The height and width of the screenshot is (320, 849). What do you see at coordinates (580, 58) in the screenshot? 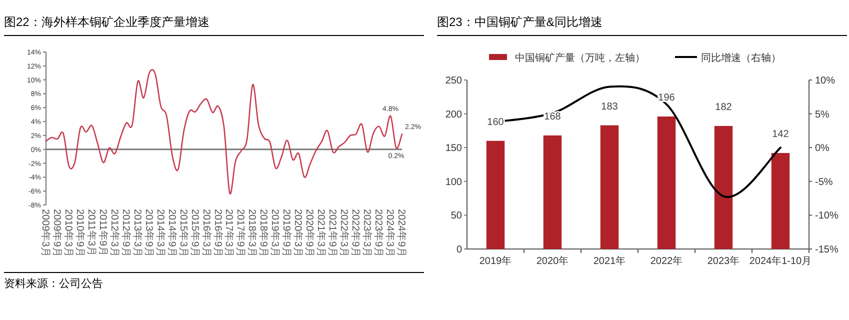
I see `legend-label: 中国铜矿产量（万吨，左轴）` at bounding box center [580, 58].